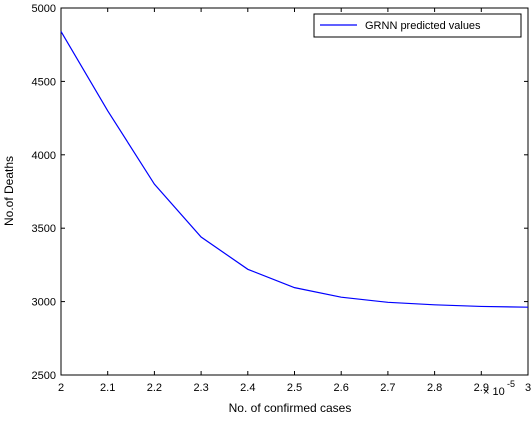 This screenshot has width=532, height=422. Describe the element at coordinates (387, 388) in the screenshot. I see `x-tick-label: 2.7` at that location.